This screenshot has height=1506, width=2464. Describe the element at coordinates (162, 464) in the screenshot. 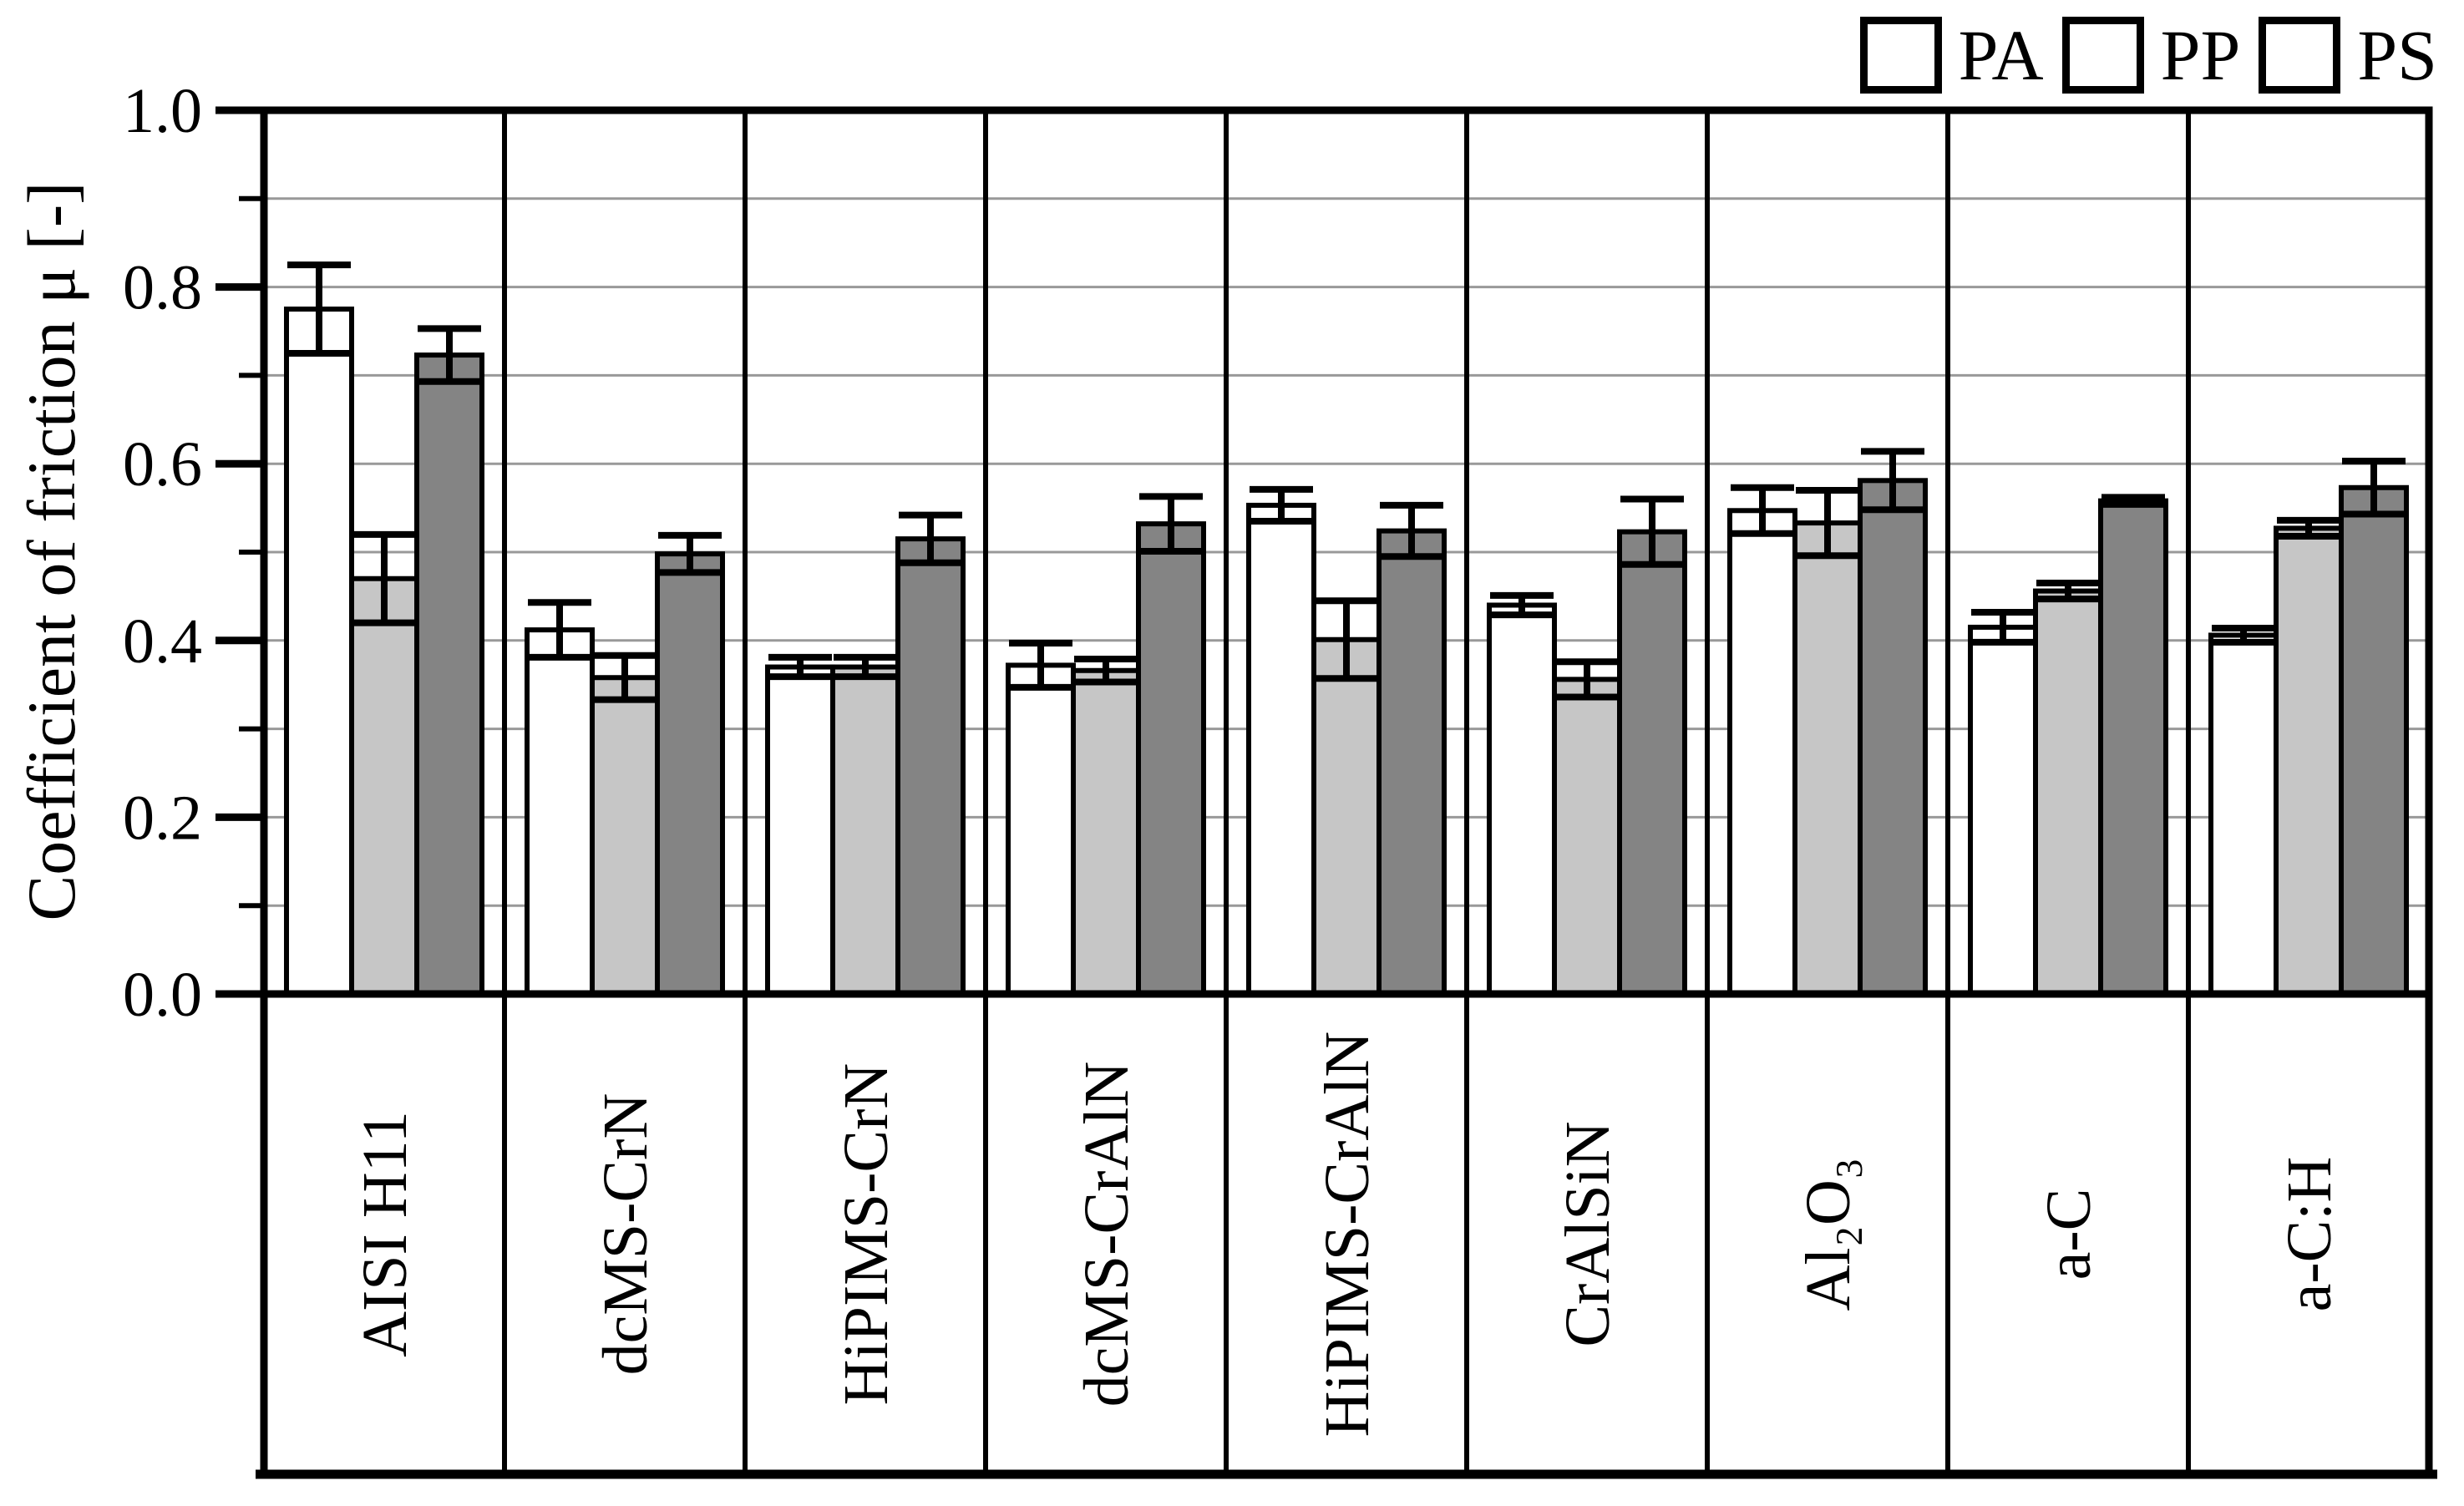

I see `y-tick-label: 0.6` at that location.